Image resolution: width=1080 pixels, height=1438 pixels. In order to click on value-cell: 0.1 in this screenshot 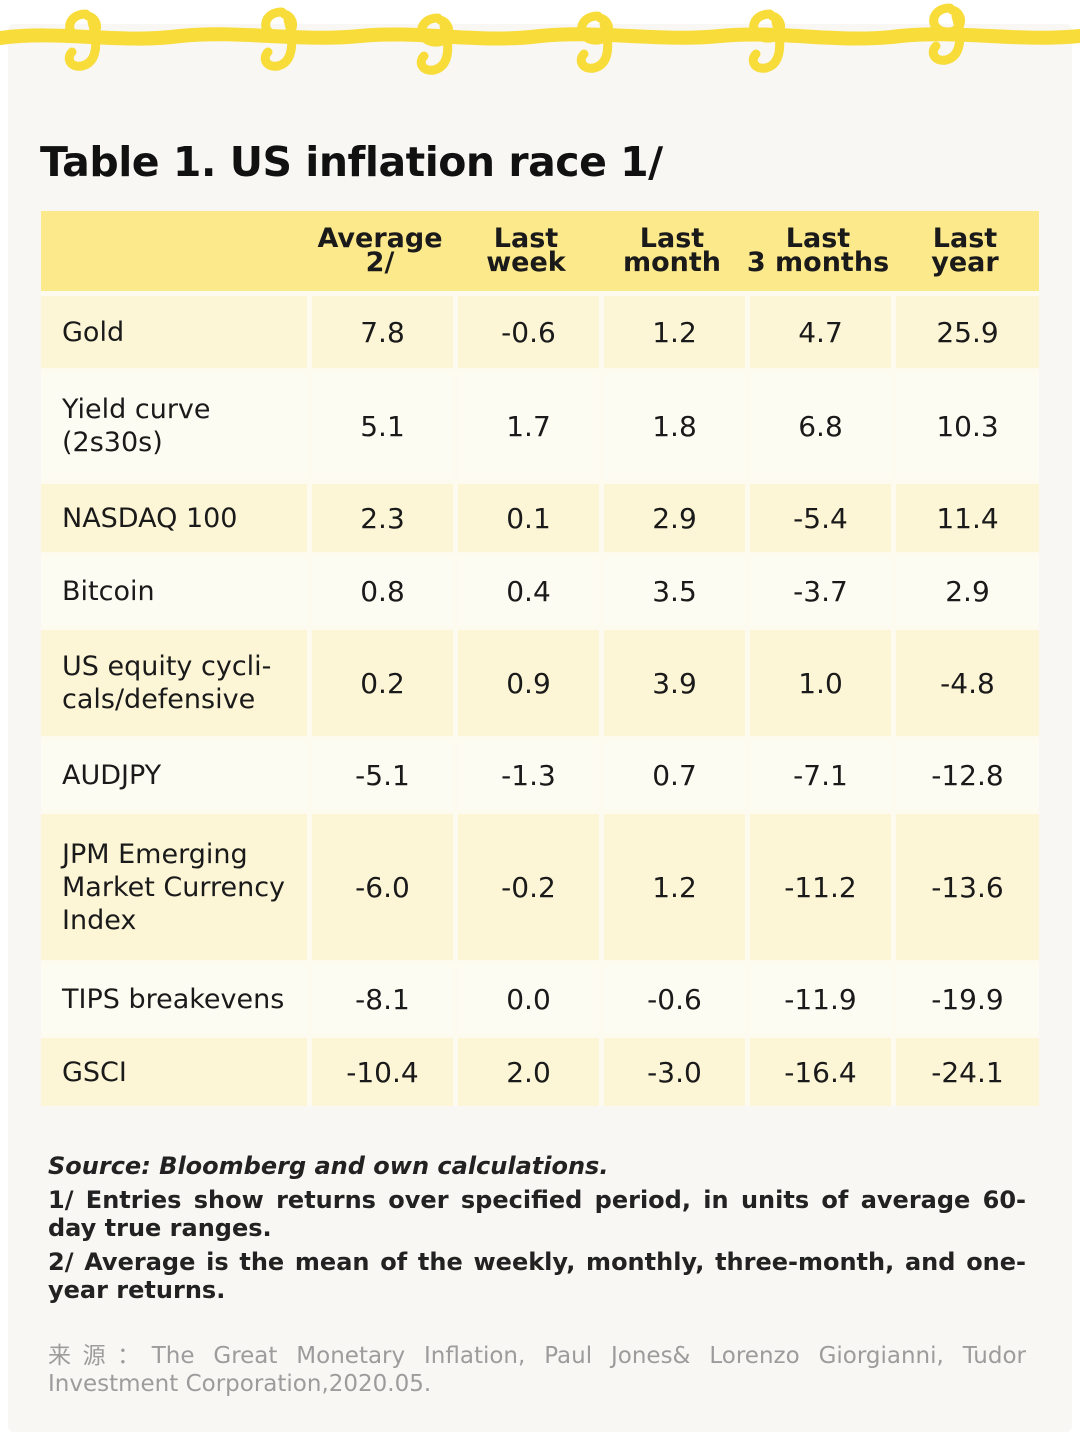, I will do `click(526, 518)`.